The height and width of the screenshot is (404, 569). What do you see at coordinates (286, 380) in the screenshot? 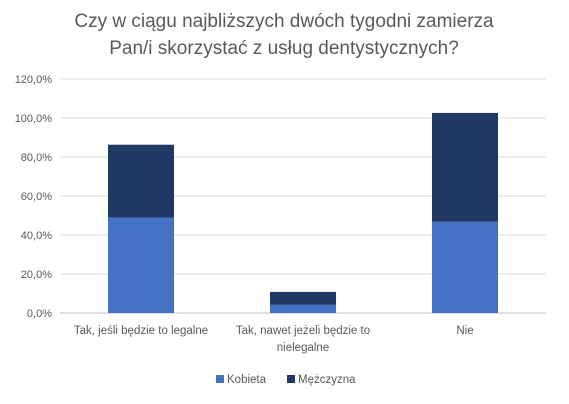
I see `legend: Kobieta Mężczyzna` at bounding box center [286, 380].